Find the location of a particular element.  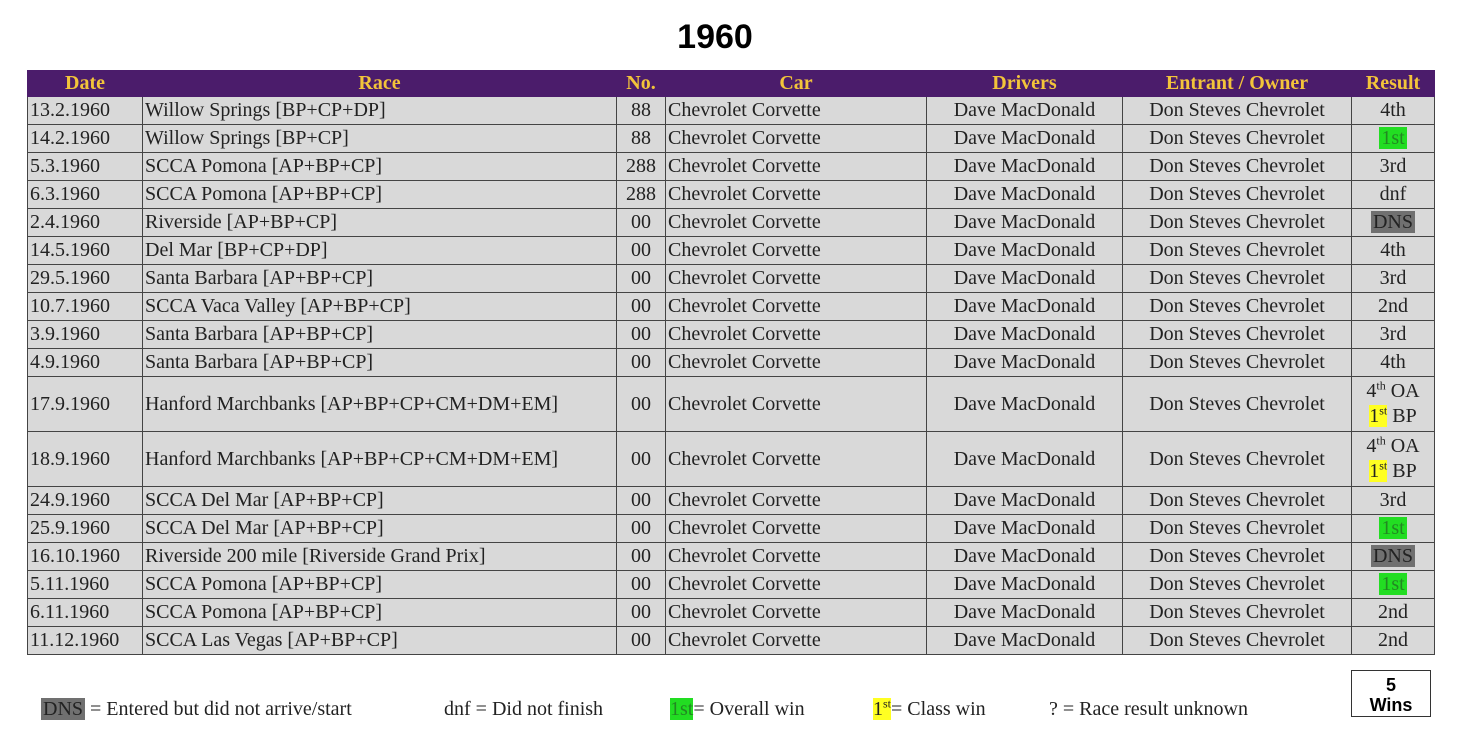

date-cell: 10.7.1960 is located at coordinates (85, 306).